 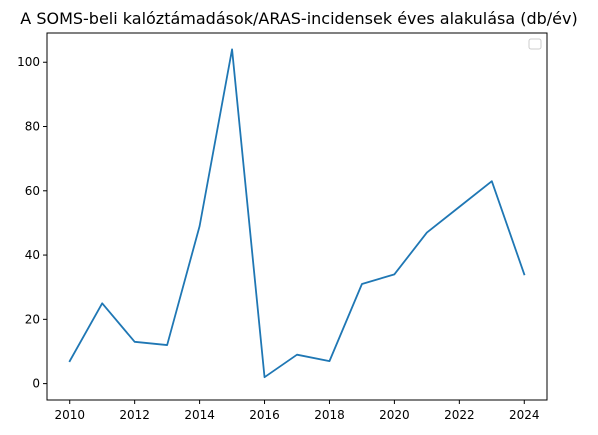 I want to click on x-tick-label: 2010, so click(x=69, y=415).